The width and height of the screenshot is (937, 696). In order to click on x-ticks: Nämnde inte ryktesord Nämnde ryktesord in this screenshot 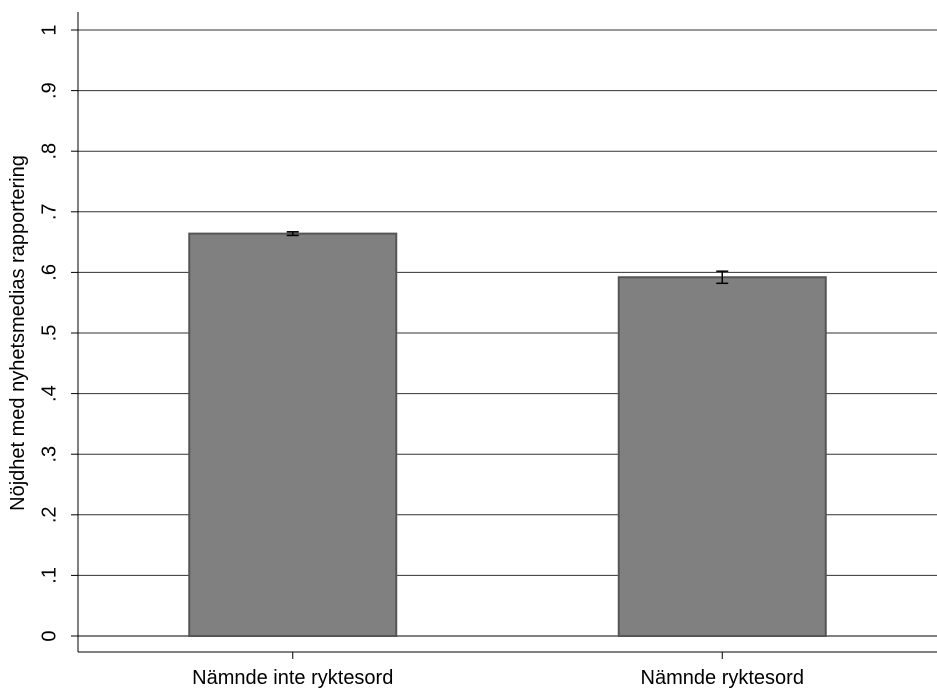, I will do `click(498, 670)`.